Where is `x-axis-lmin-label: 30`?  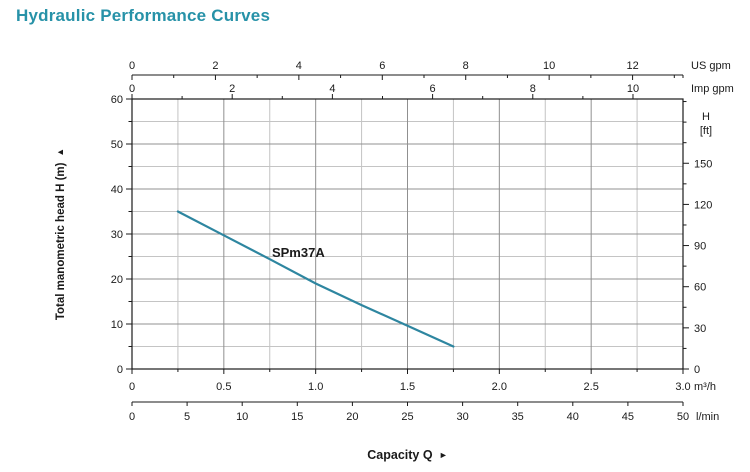 x-axis-lmin-label: 30 is located at coordinates (462, 417).